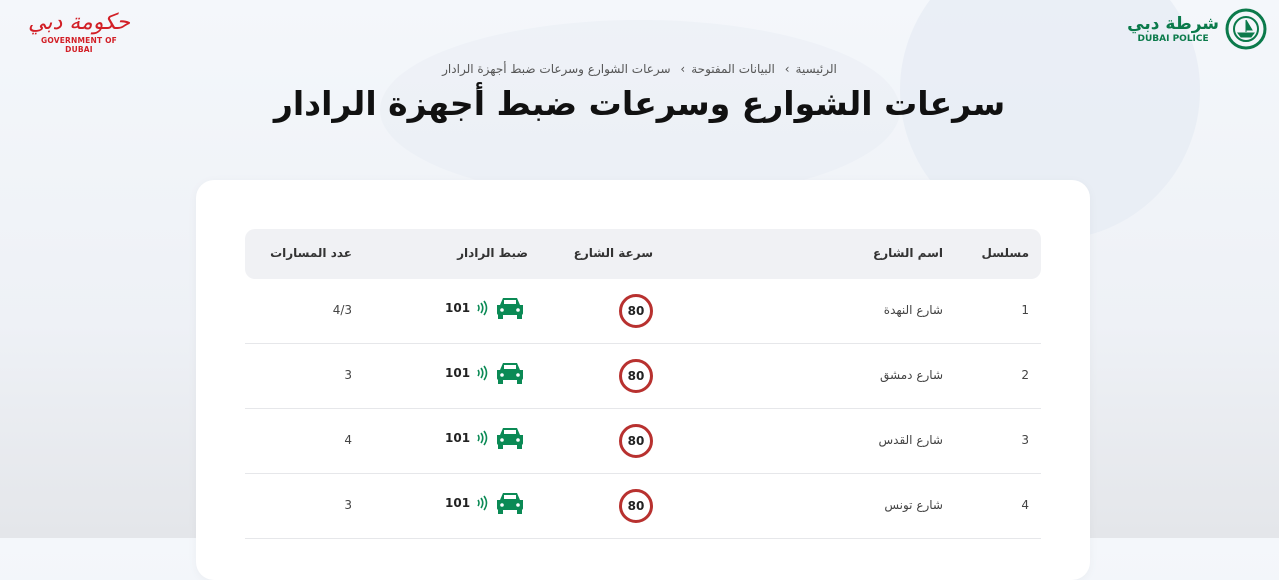 This screenshot has width=1279, height=580. I want to click on header-radar: ضبط الرادار, so click(492, 253).